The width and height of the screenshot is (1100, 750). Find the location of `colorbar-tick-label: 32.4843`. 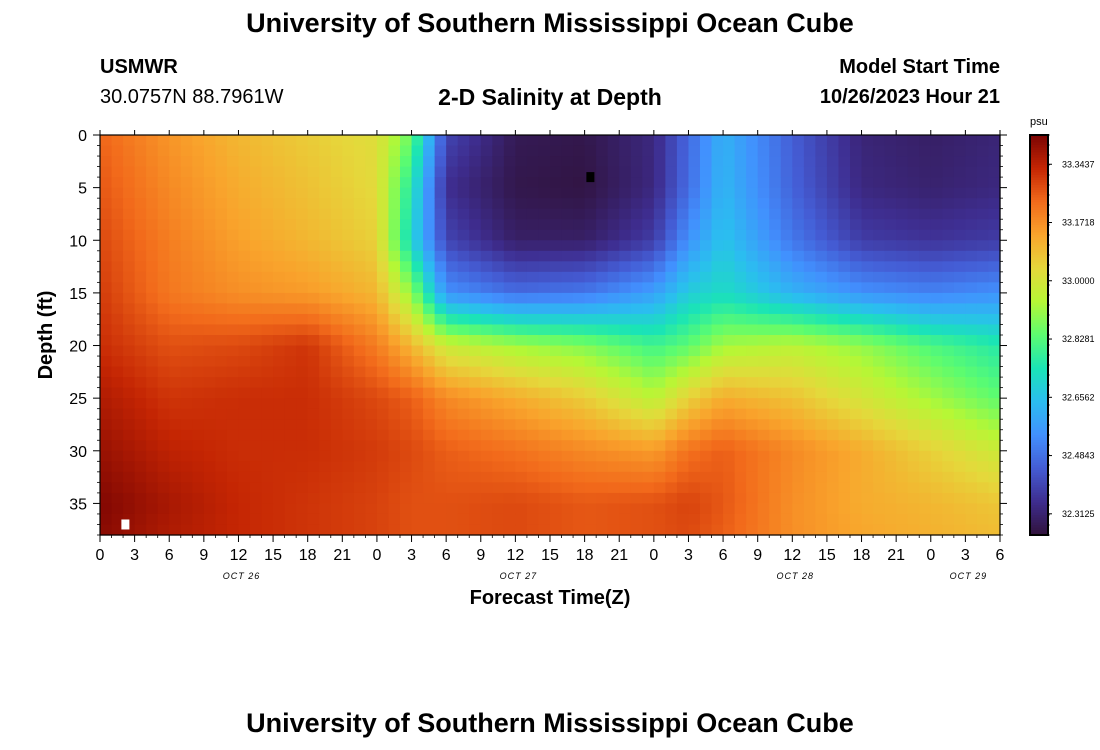

colorbar-tick-label: 32.4843 is located at coordinates (1078, 456).